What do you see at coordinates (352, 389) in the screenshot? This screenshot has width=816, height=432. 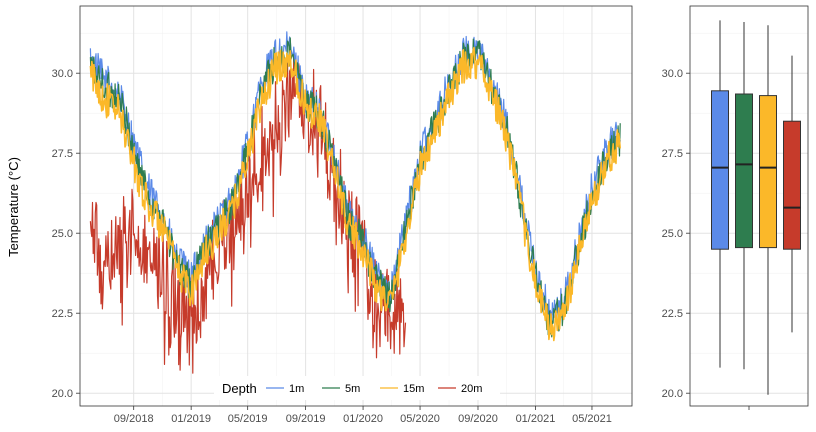 I see `legend-label-5m: 5m` at bounding box center [352, 389].